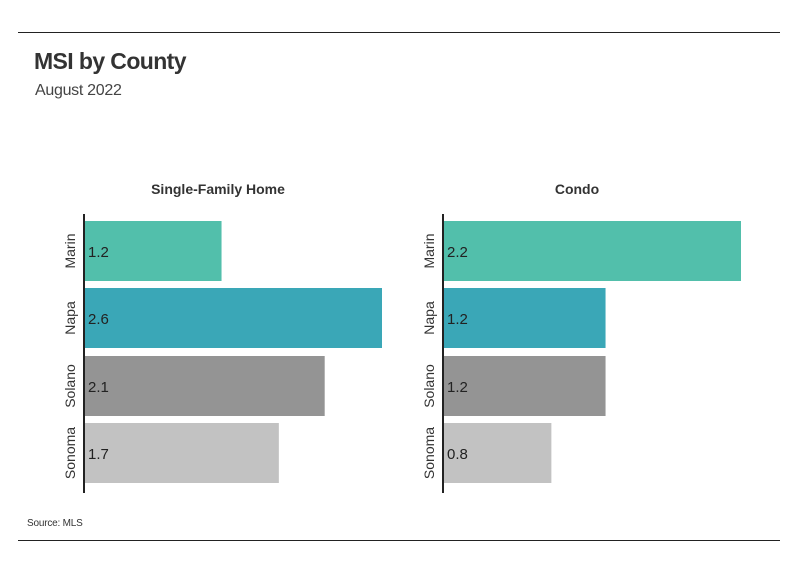 The width and height of the screenshot is (799, 575). Describe the element at coordinates (98, 387) in the screenshot. I see `data-label: 2.1` at that location.